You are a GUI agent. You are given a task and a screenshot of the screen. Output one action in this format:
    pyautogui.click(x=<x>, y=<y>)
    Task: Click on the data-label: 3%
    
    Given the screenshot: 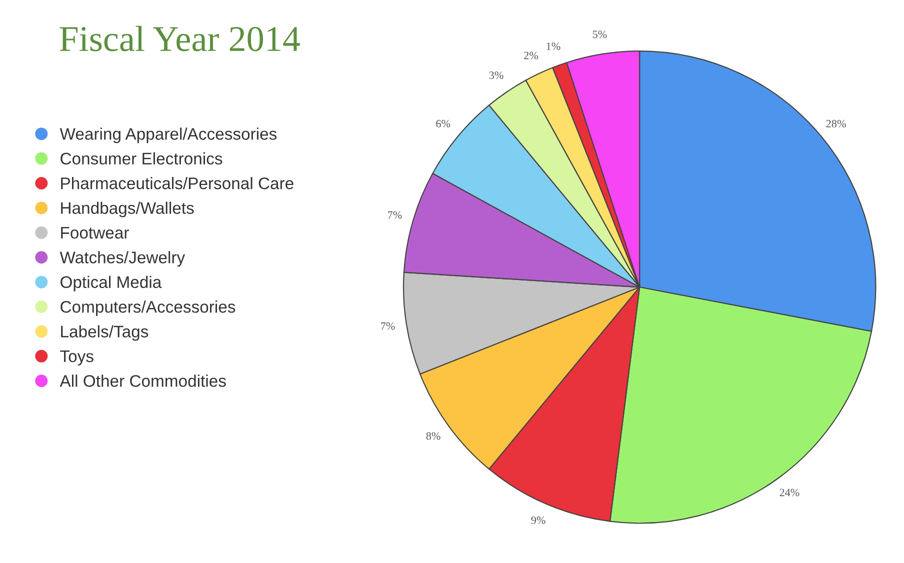 What is the action you would take?
    pyautogui.click(x=496, y=76)
    